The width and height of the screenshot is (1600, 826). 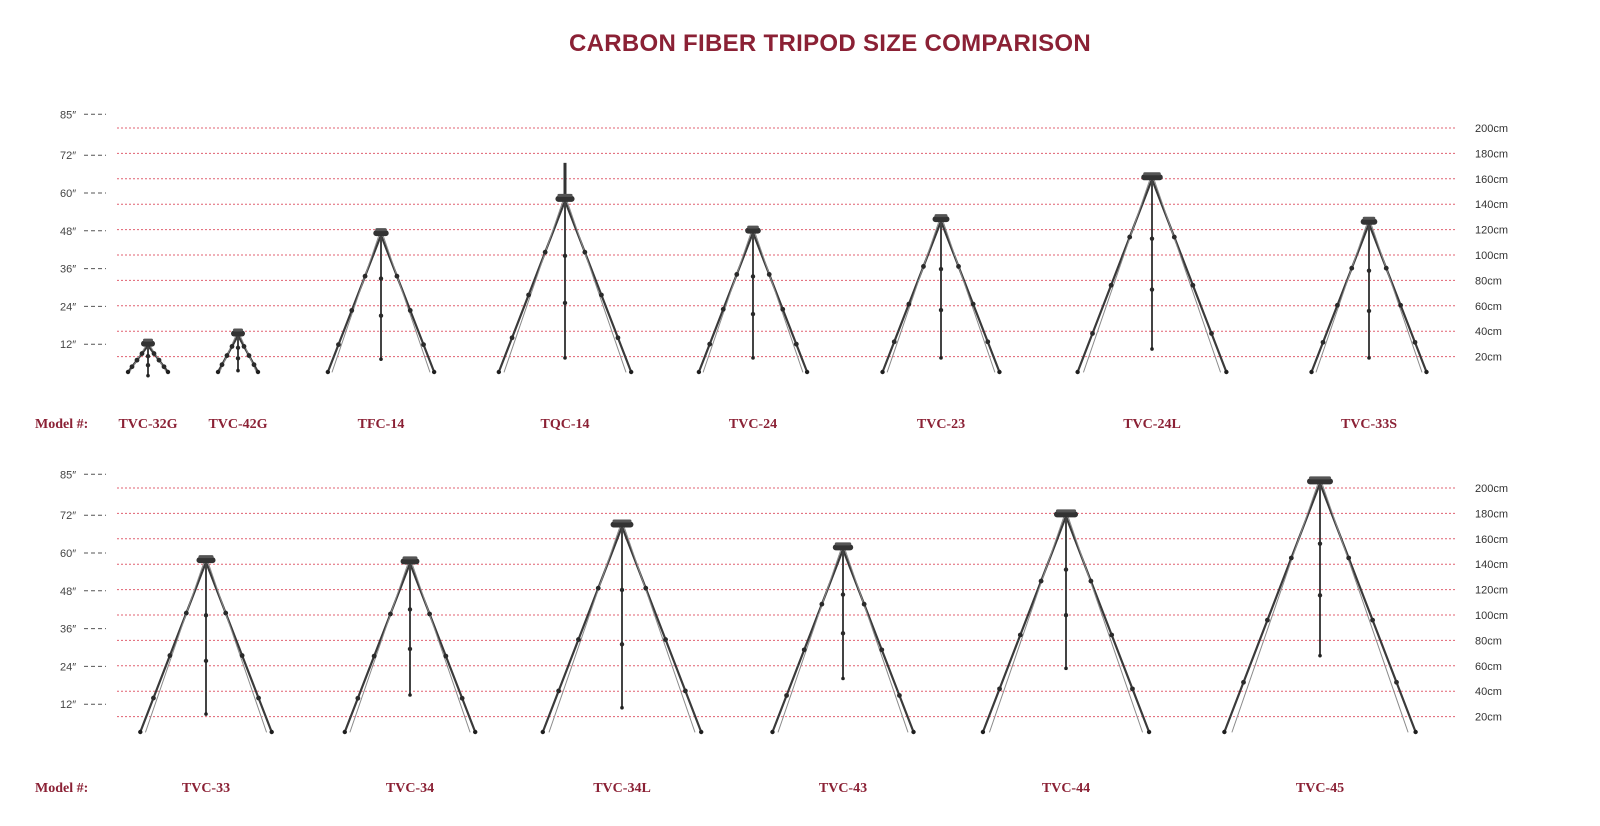 What do you see at coordinates (1491, 514) in the screenshot?
I see `cm-tick-label: 180cm` at bounding box center [1491, 514].